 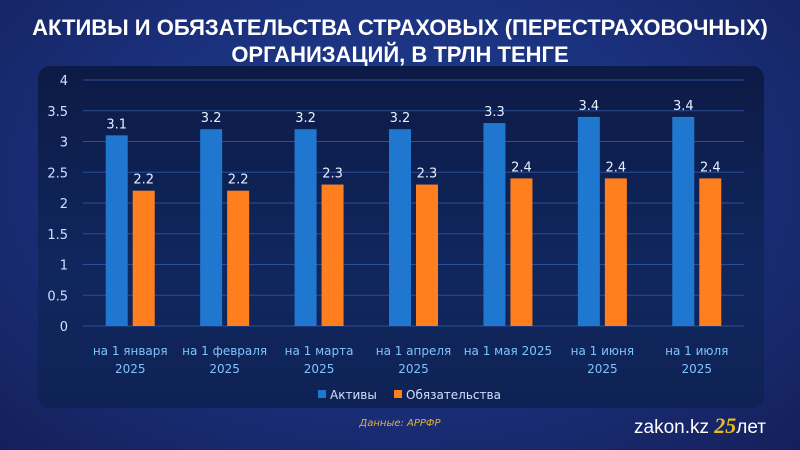 I want to click on x-tick-label: на 1 февраля, so click(x=224, y=351).